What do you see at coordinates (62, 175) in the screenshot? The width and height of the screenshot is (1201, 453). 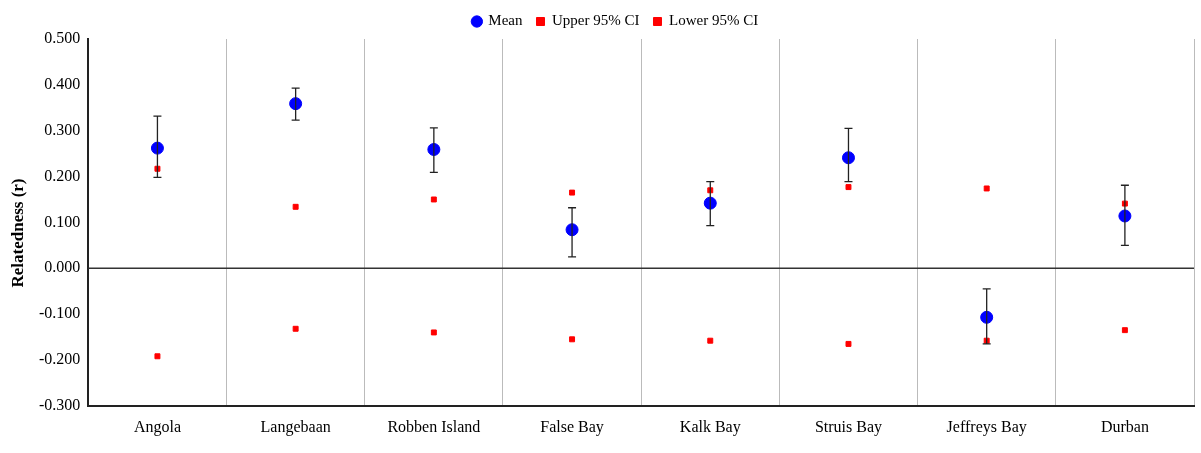 I see `y-tick-label: 0.200` at bounding box center [62, 175].